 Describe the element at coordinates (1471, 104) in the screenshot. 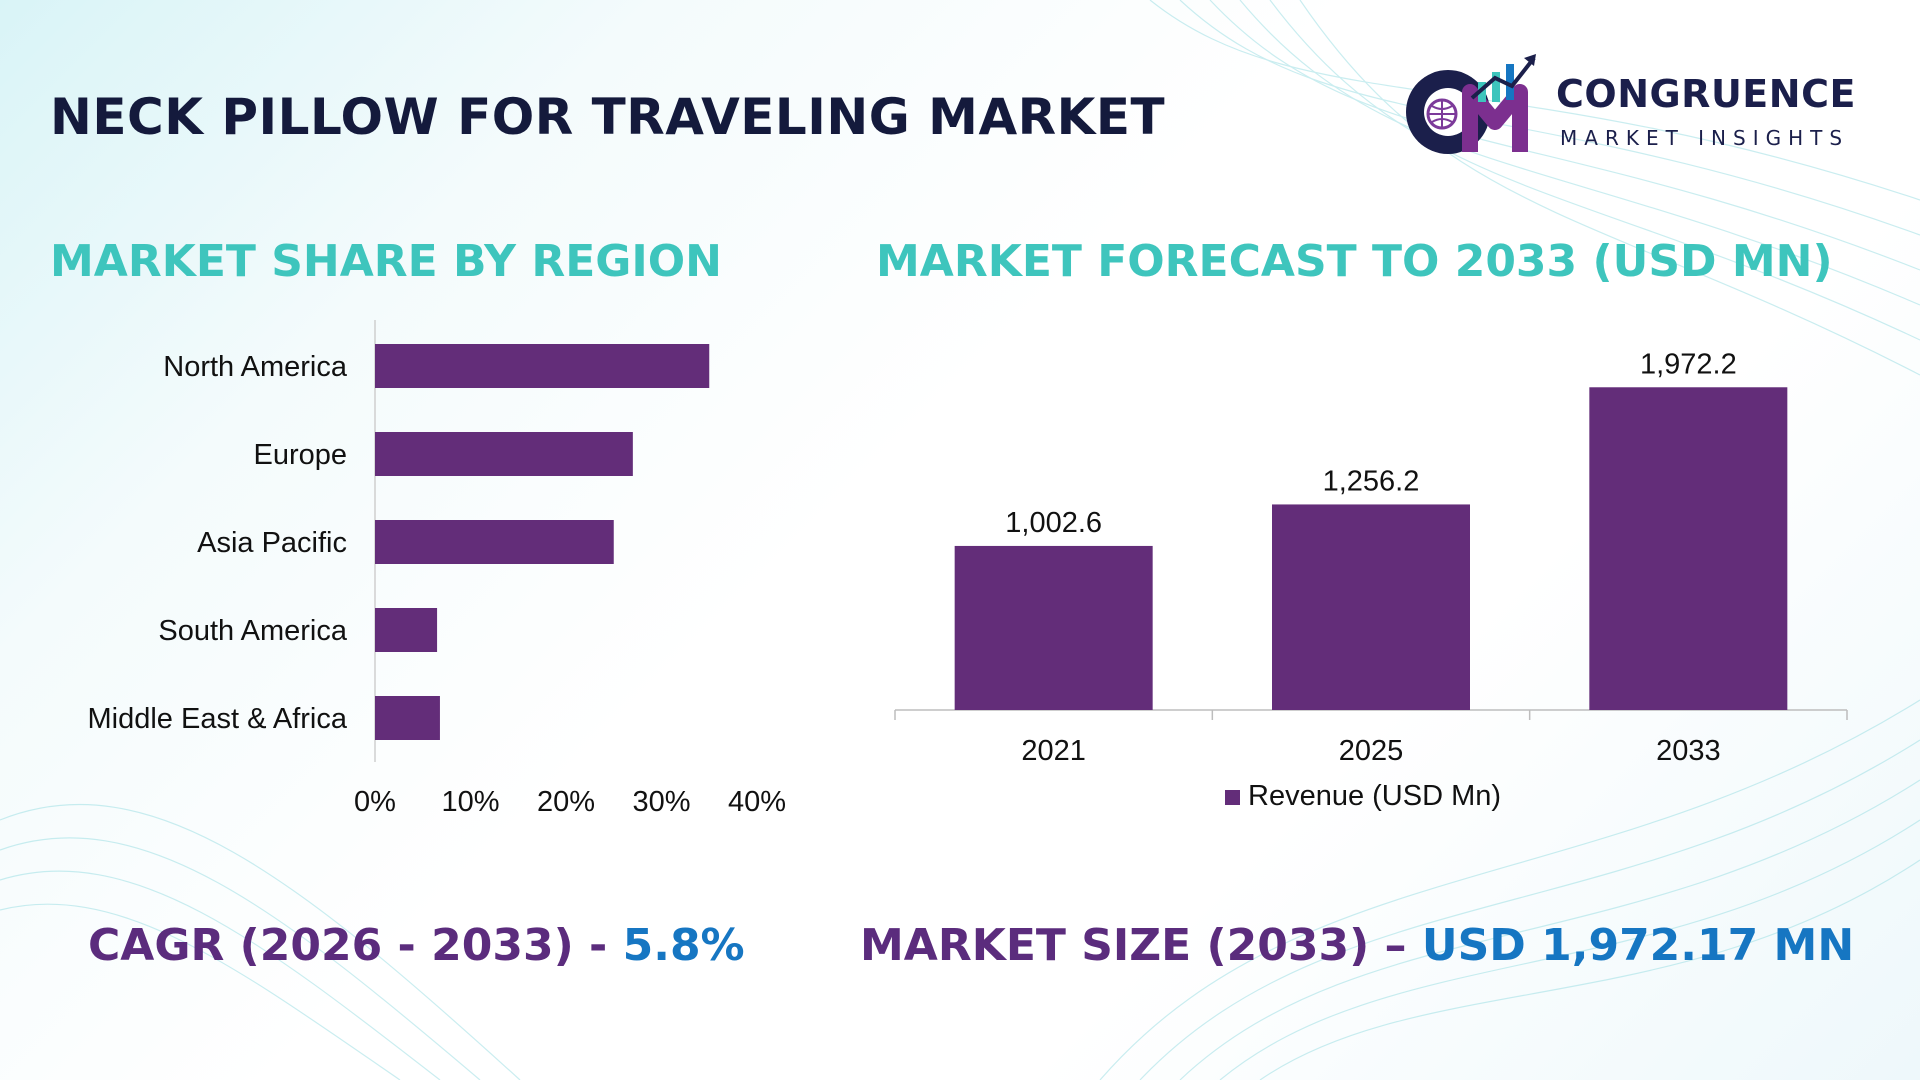

I see `cm-logo-icon` at that location.